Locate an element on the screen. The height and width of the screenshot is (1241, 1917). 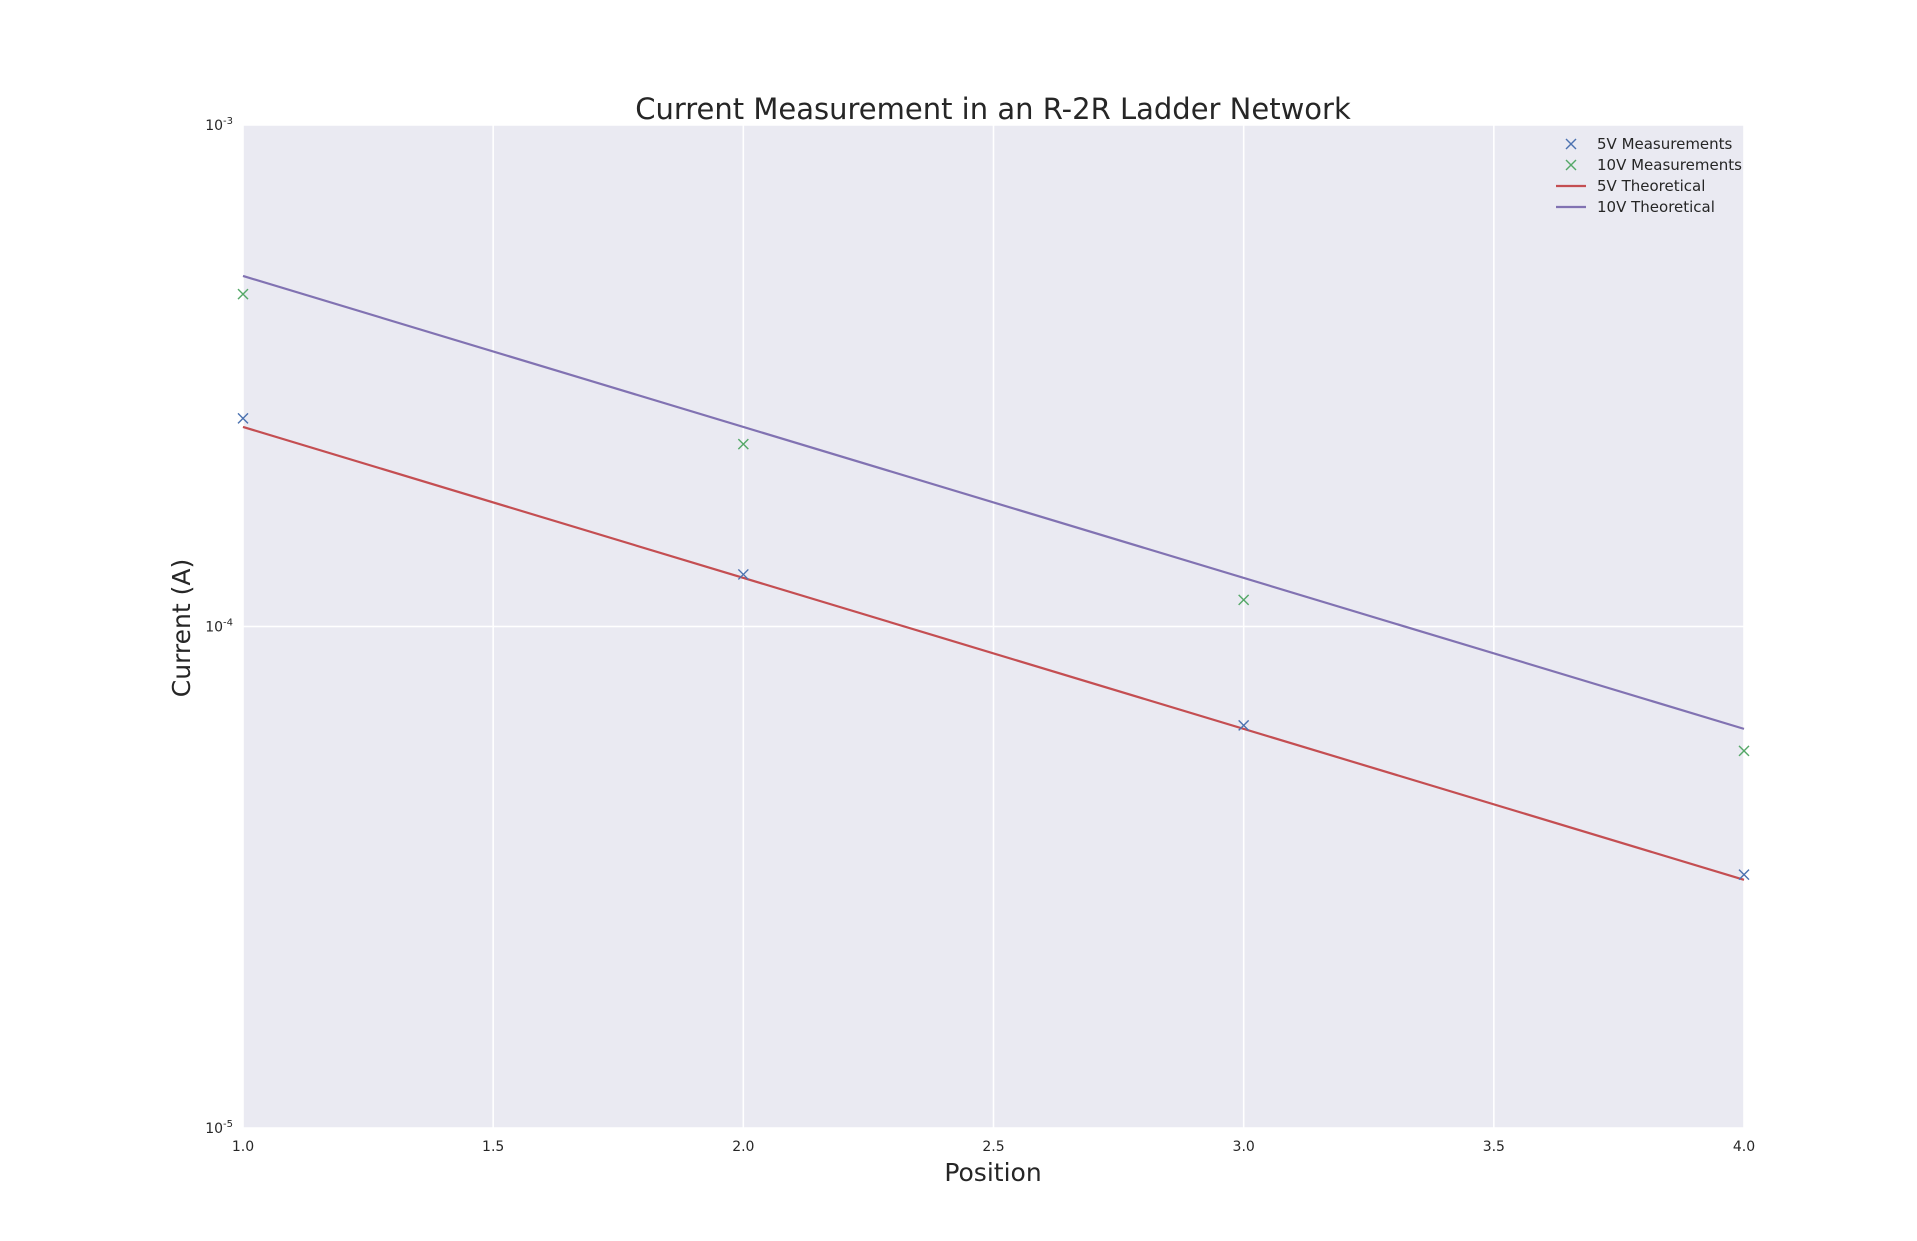
y-tick-label: 10⁻⁵ is located at coordinates (219, 1128).